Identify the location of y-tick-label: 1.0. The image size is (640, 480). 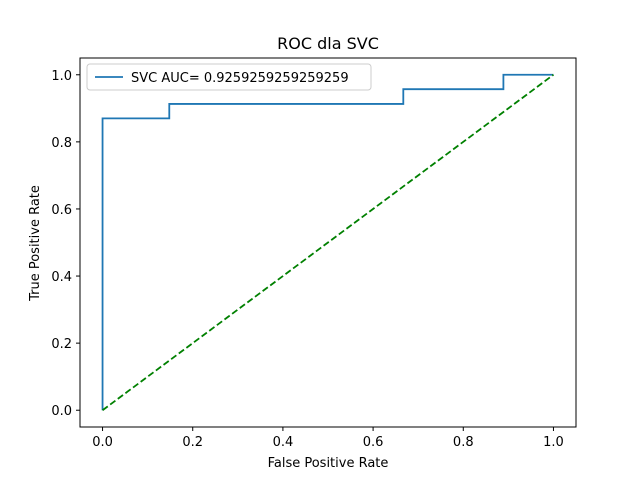
(61, 76).